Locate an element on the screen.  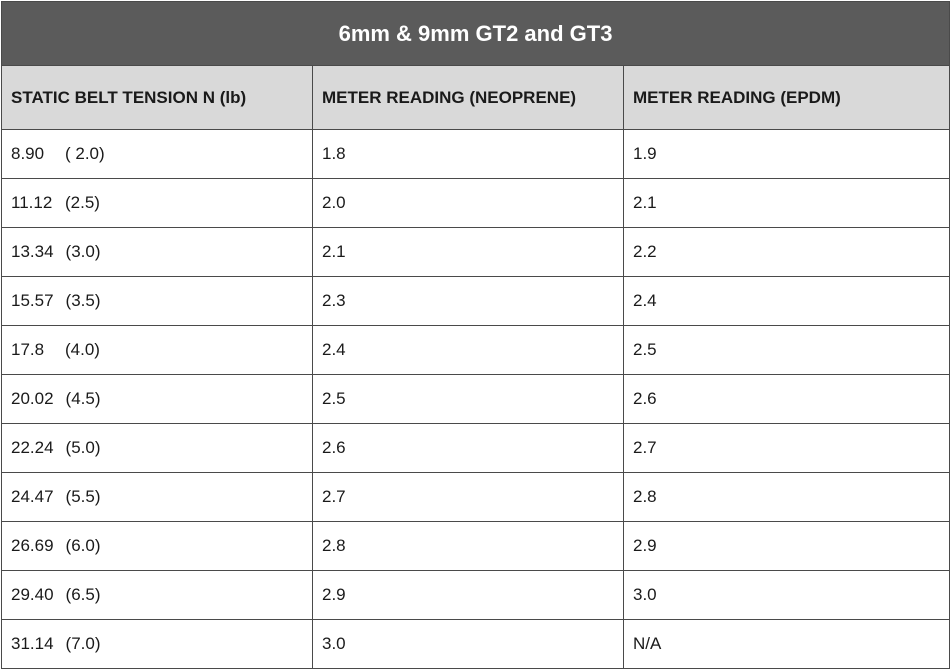
tension-pounds: (6.5) is located at coordinates (83, 594).